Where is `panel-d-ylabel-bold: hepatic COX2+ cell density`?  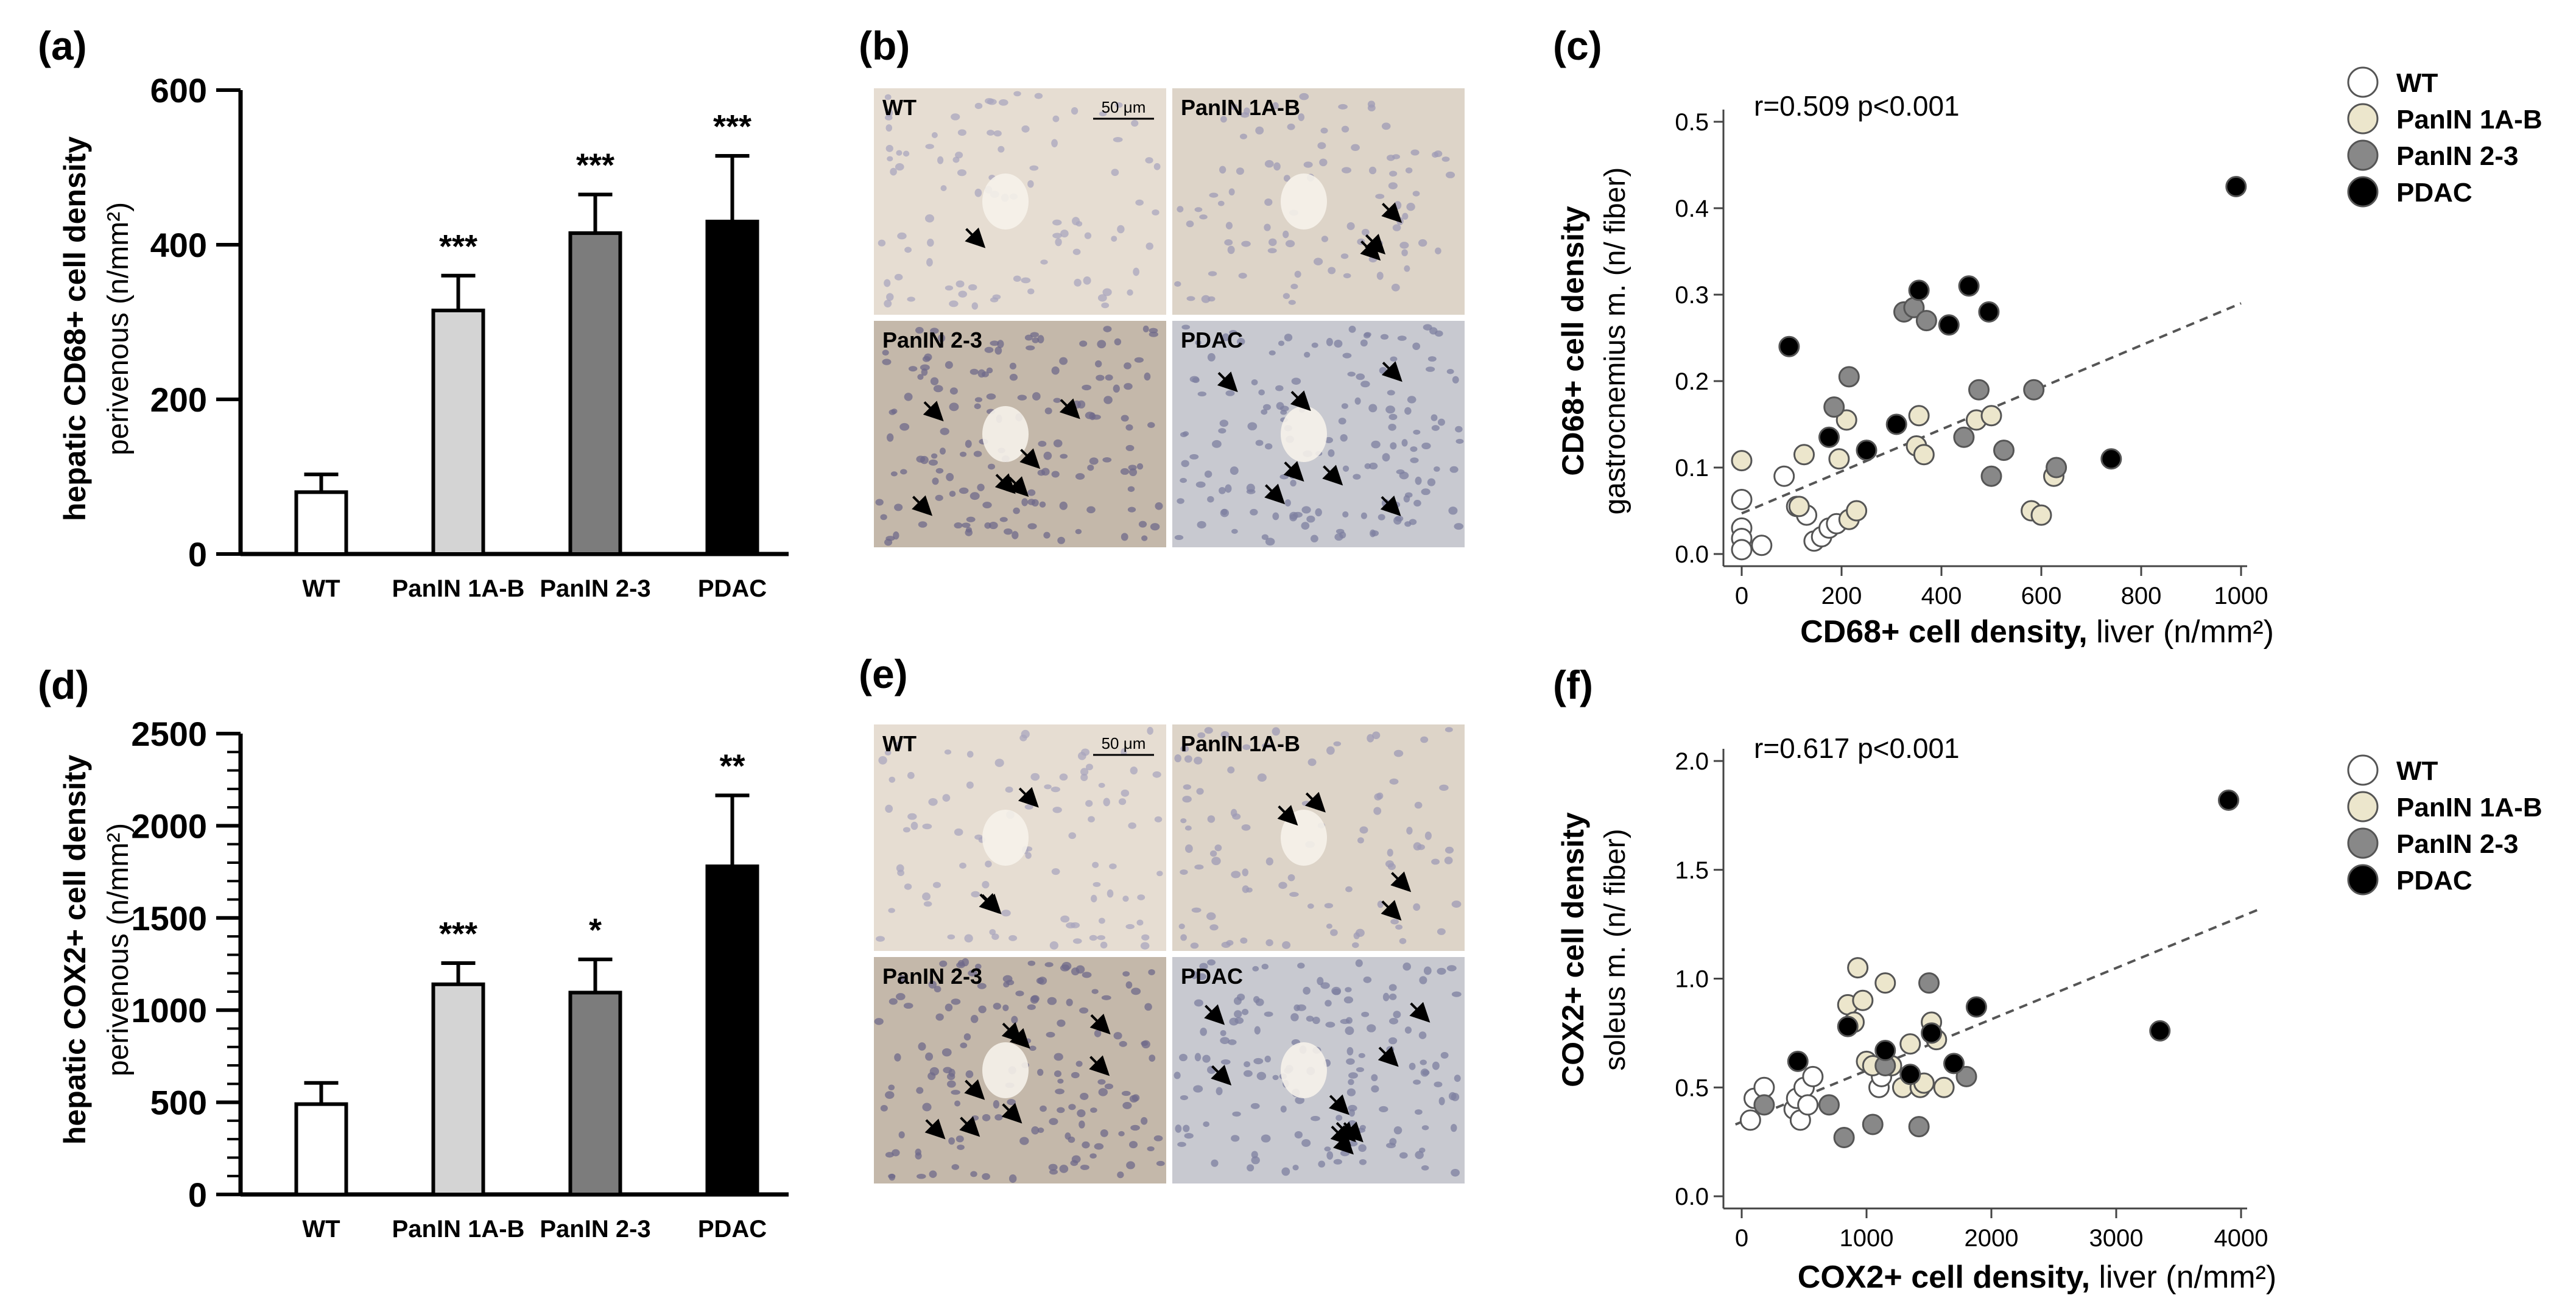 panel-d-ylabel-bold: hepatic COX2+ cell density is located at coordinates (75, 950).